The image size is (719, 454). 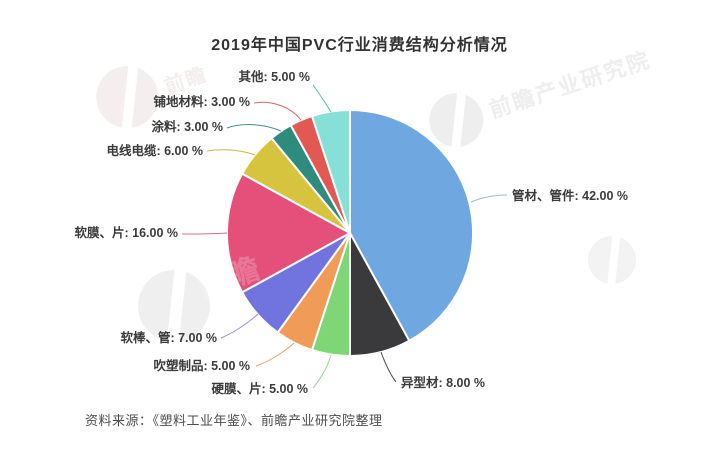 What do you see at coordinates (259, 388) in the screenshot?
I see `slice-label-rigid-film-sheet: 硬膜、片: 5.00 %` at bounding box center [259, 388].